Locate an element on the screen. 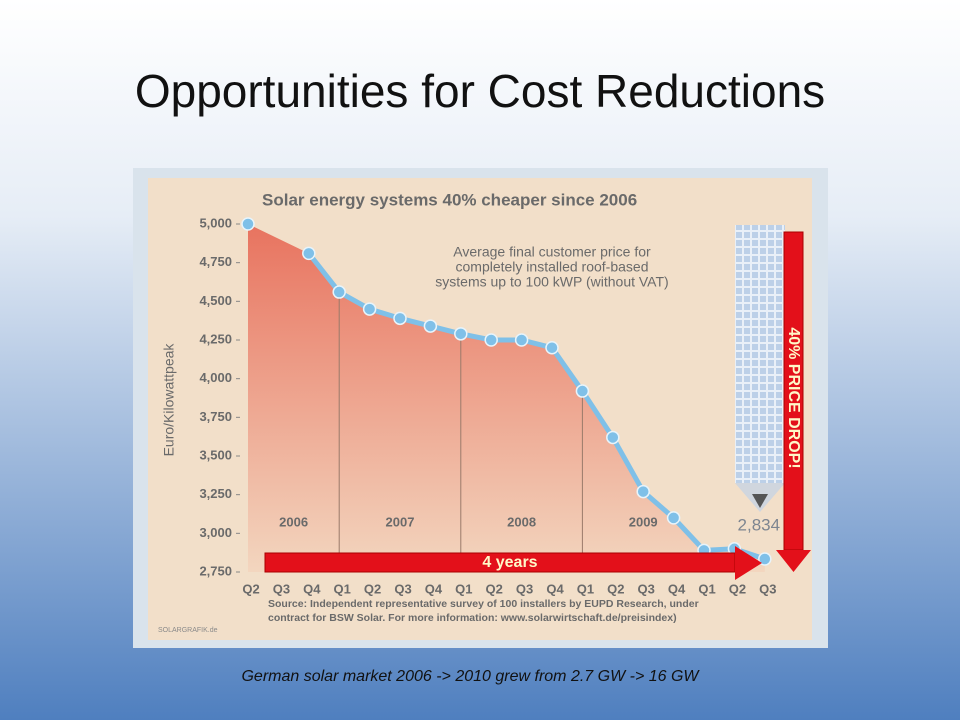 The height and width of the screenshot is (720, 960). annotation: 4 years is located at coordinates (509, 562).